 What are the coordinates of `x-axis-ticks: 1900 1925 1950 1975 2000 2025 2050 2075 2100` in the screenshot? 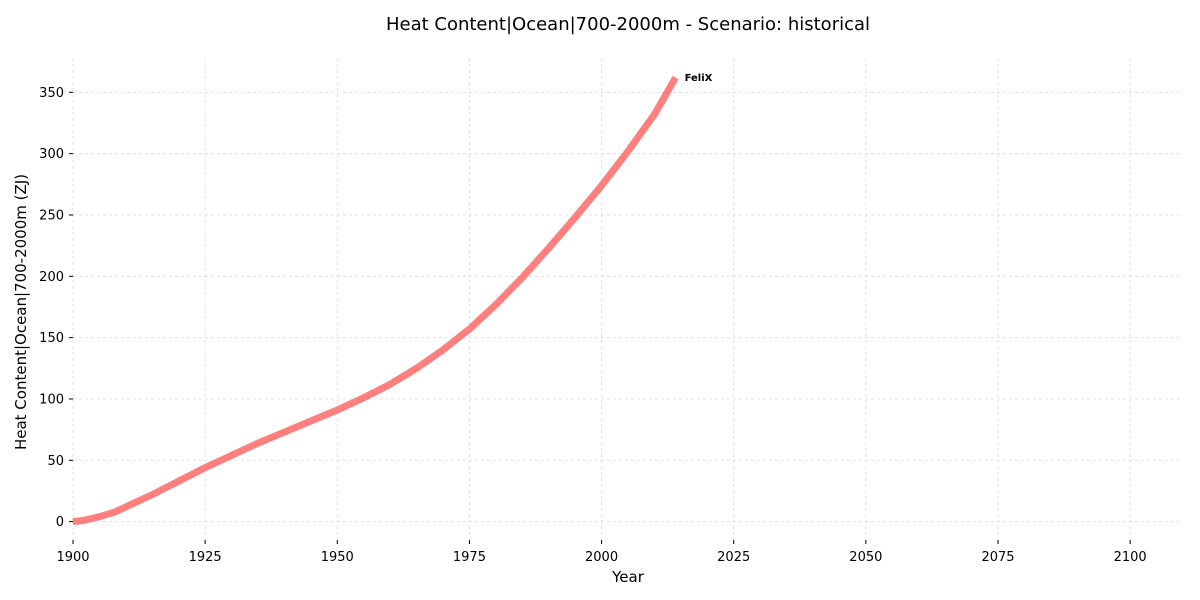 It's located at (601, 552).